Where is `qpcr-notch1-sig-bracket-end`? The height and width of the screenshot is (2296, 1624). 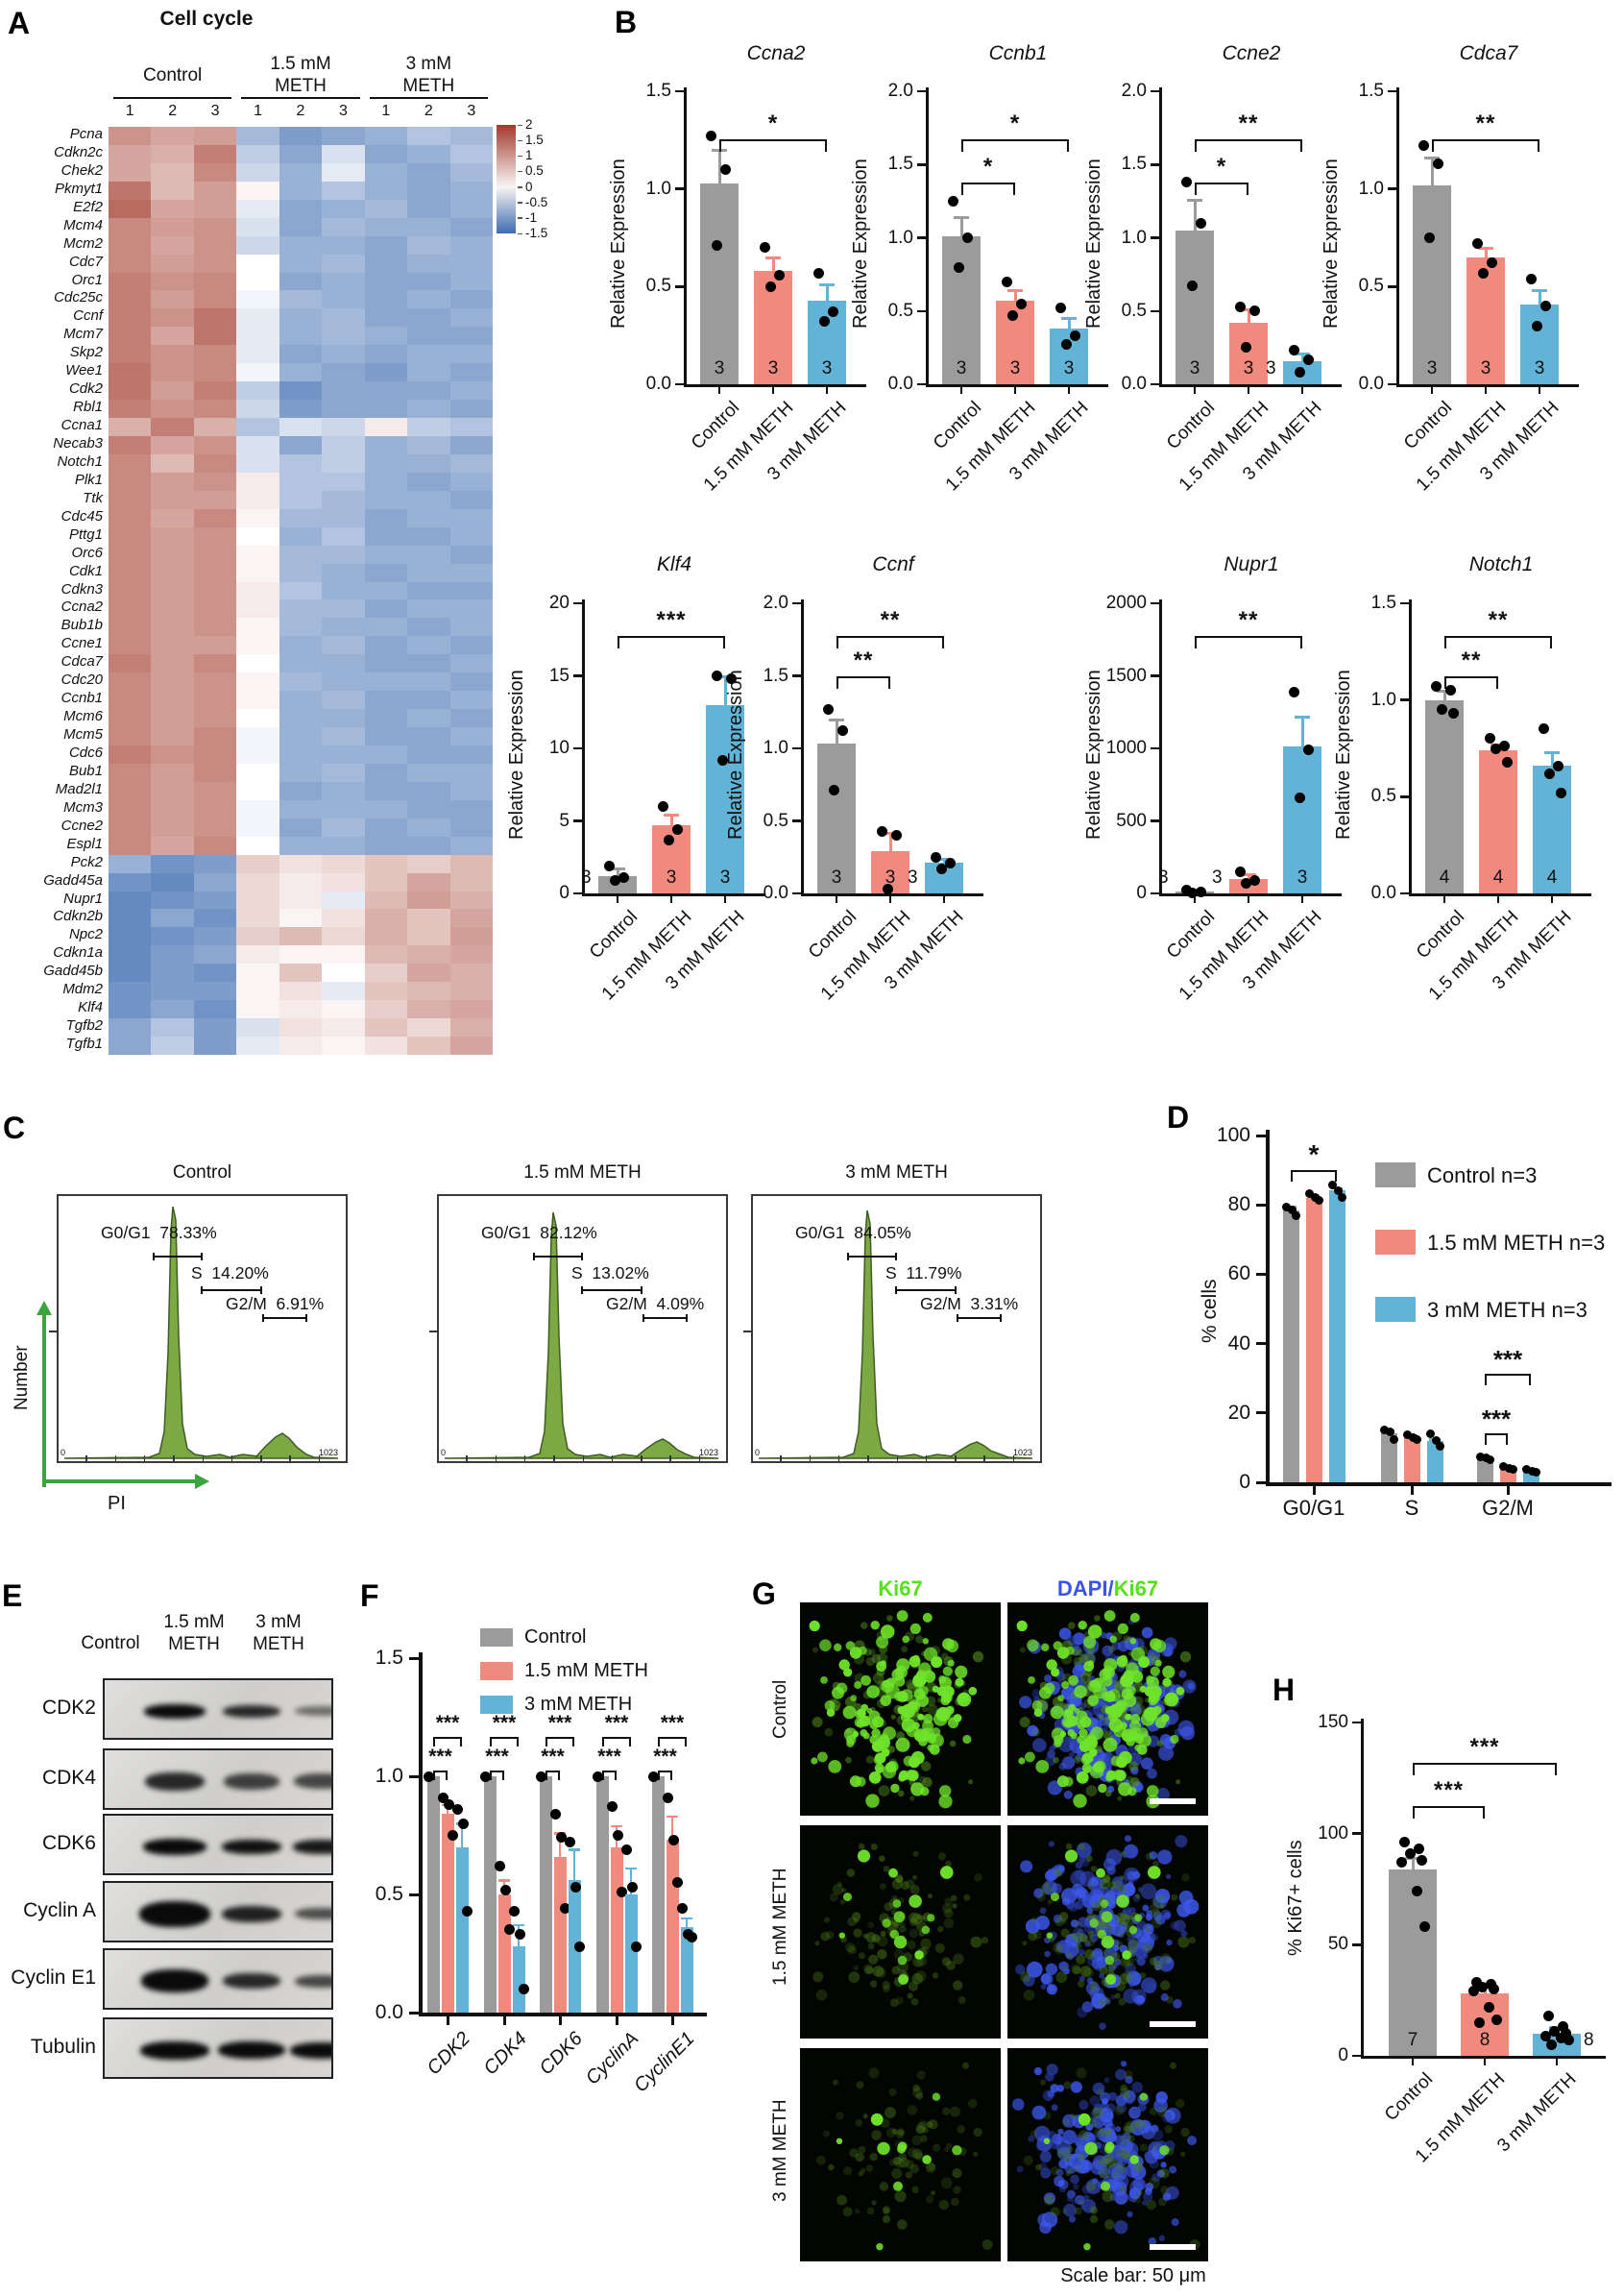
qpcr-notch1-sig-bracket-end is located at coordinates (1445, 682).